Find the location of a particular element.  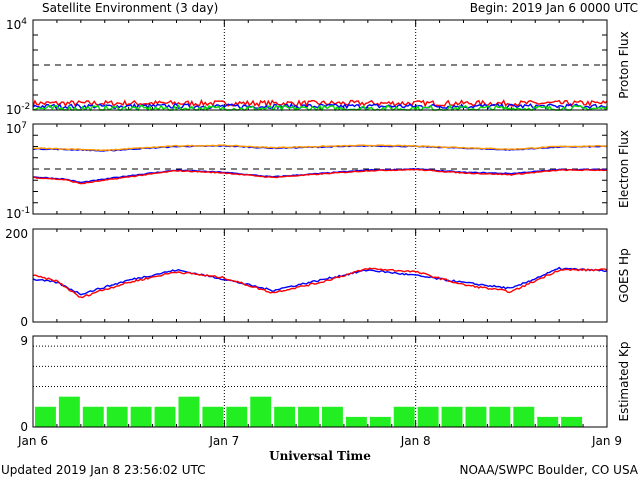

x-axis-label: Universal Time is located at coordinates (320, 456).